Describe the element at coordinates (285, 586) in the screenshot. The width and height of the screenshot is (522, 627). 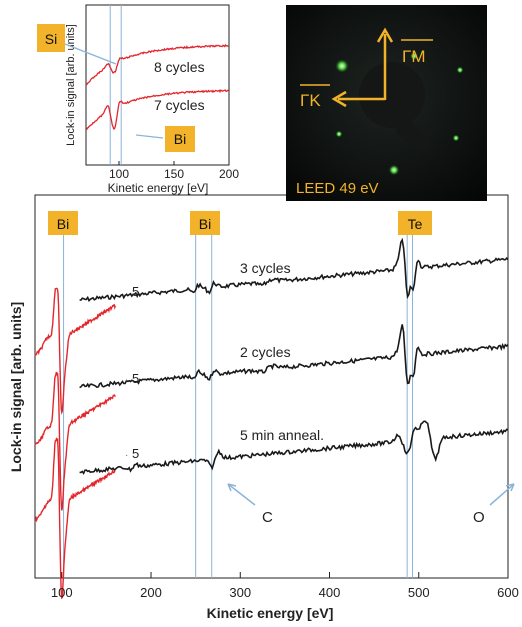
I see `main-x-axis-ticks: 100 200 300 400 500 600` at that location.